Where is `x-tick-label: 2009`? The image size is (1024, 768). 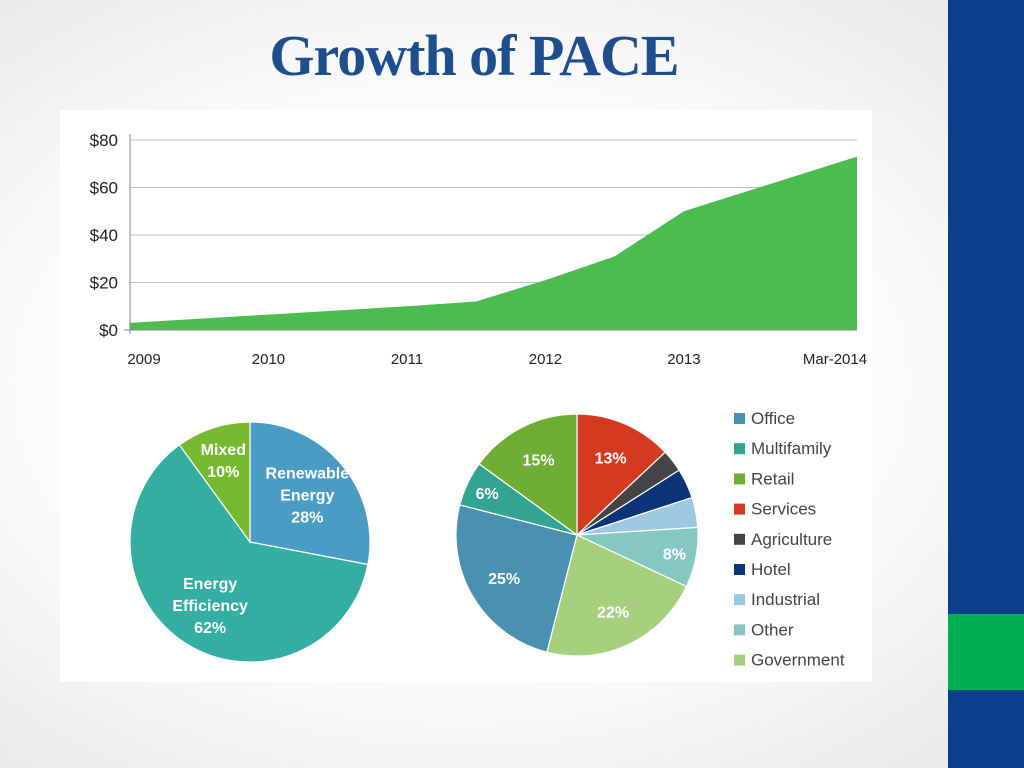 x-tick-label: 2009 is located at coordinates (143, 359).